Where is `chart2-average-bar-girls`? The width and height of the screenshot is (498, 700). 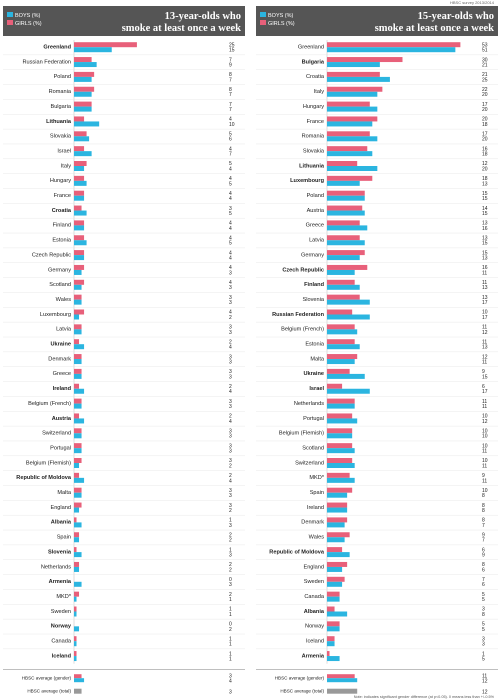
chart2-average-bar-girls is located at coordinates (341, 676).